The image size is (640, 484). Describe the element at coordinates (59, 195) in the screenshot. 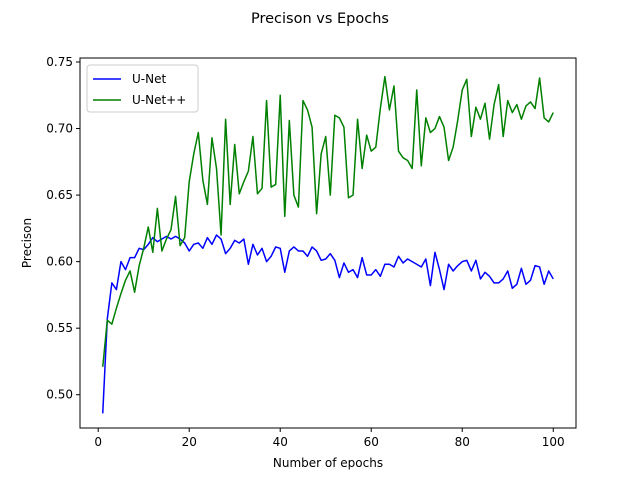

I see `y-tick-label: 0.65` at that location.